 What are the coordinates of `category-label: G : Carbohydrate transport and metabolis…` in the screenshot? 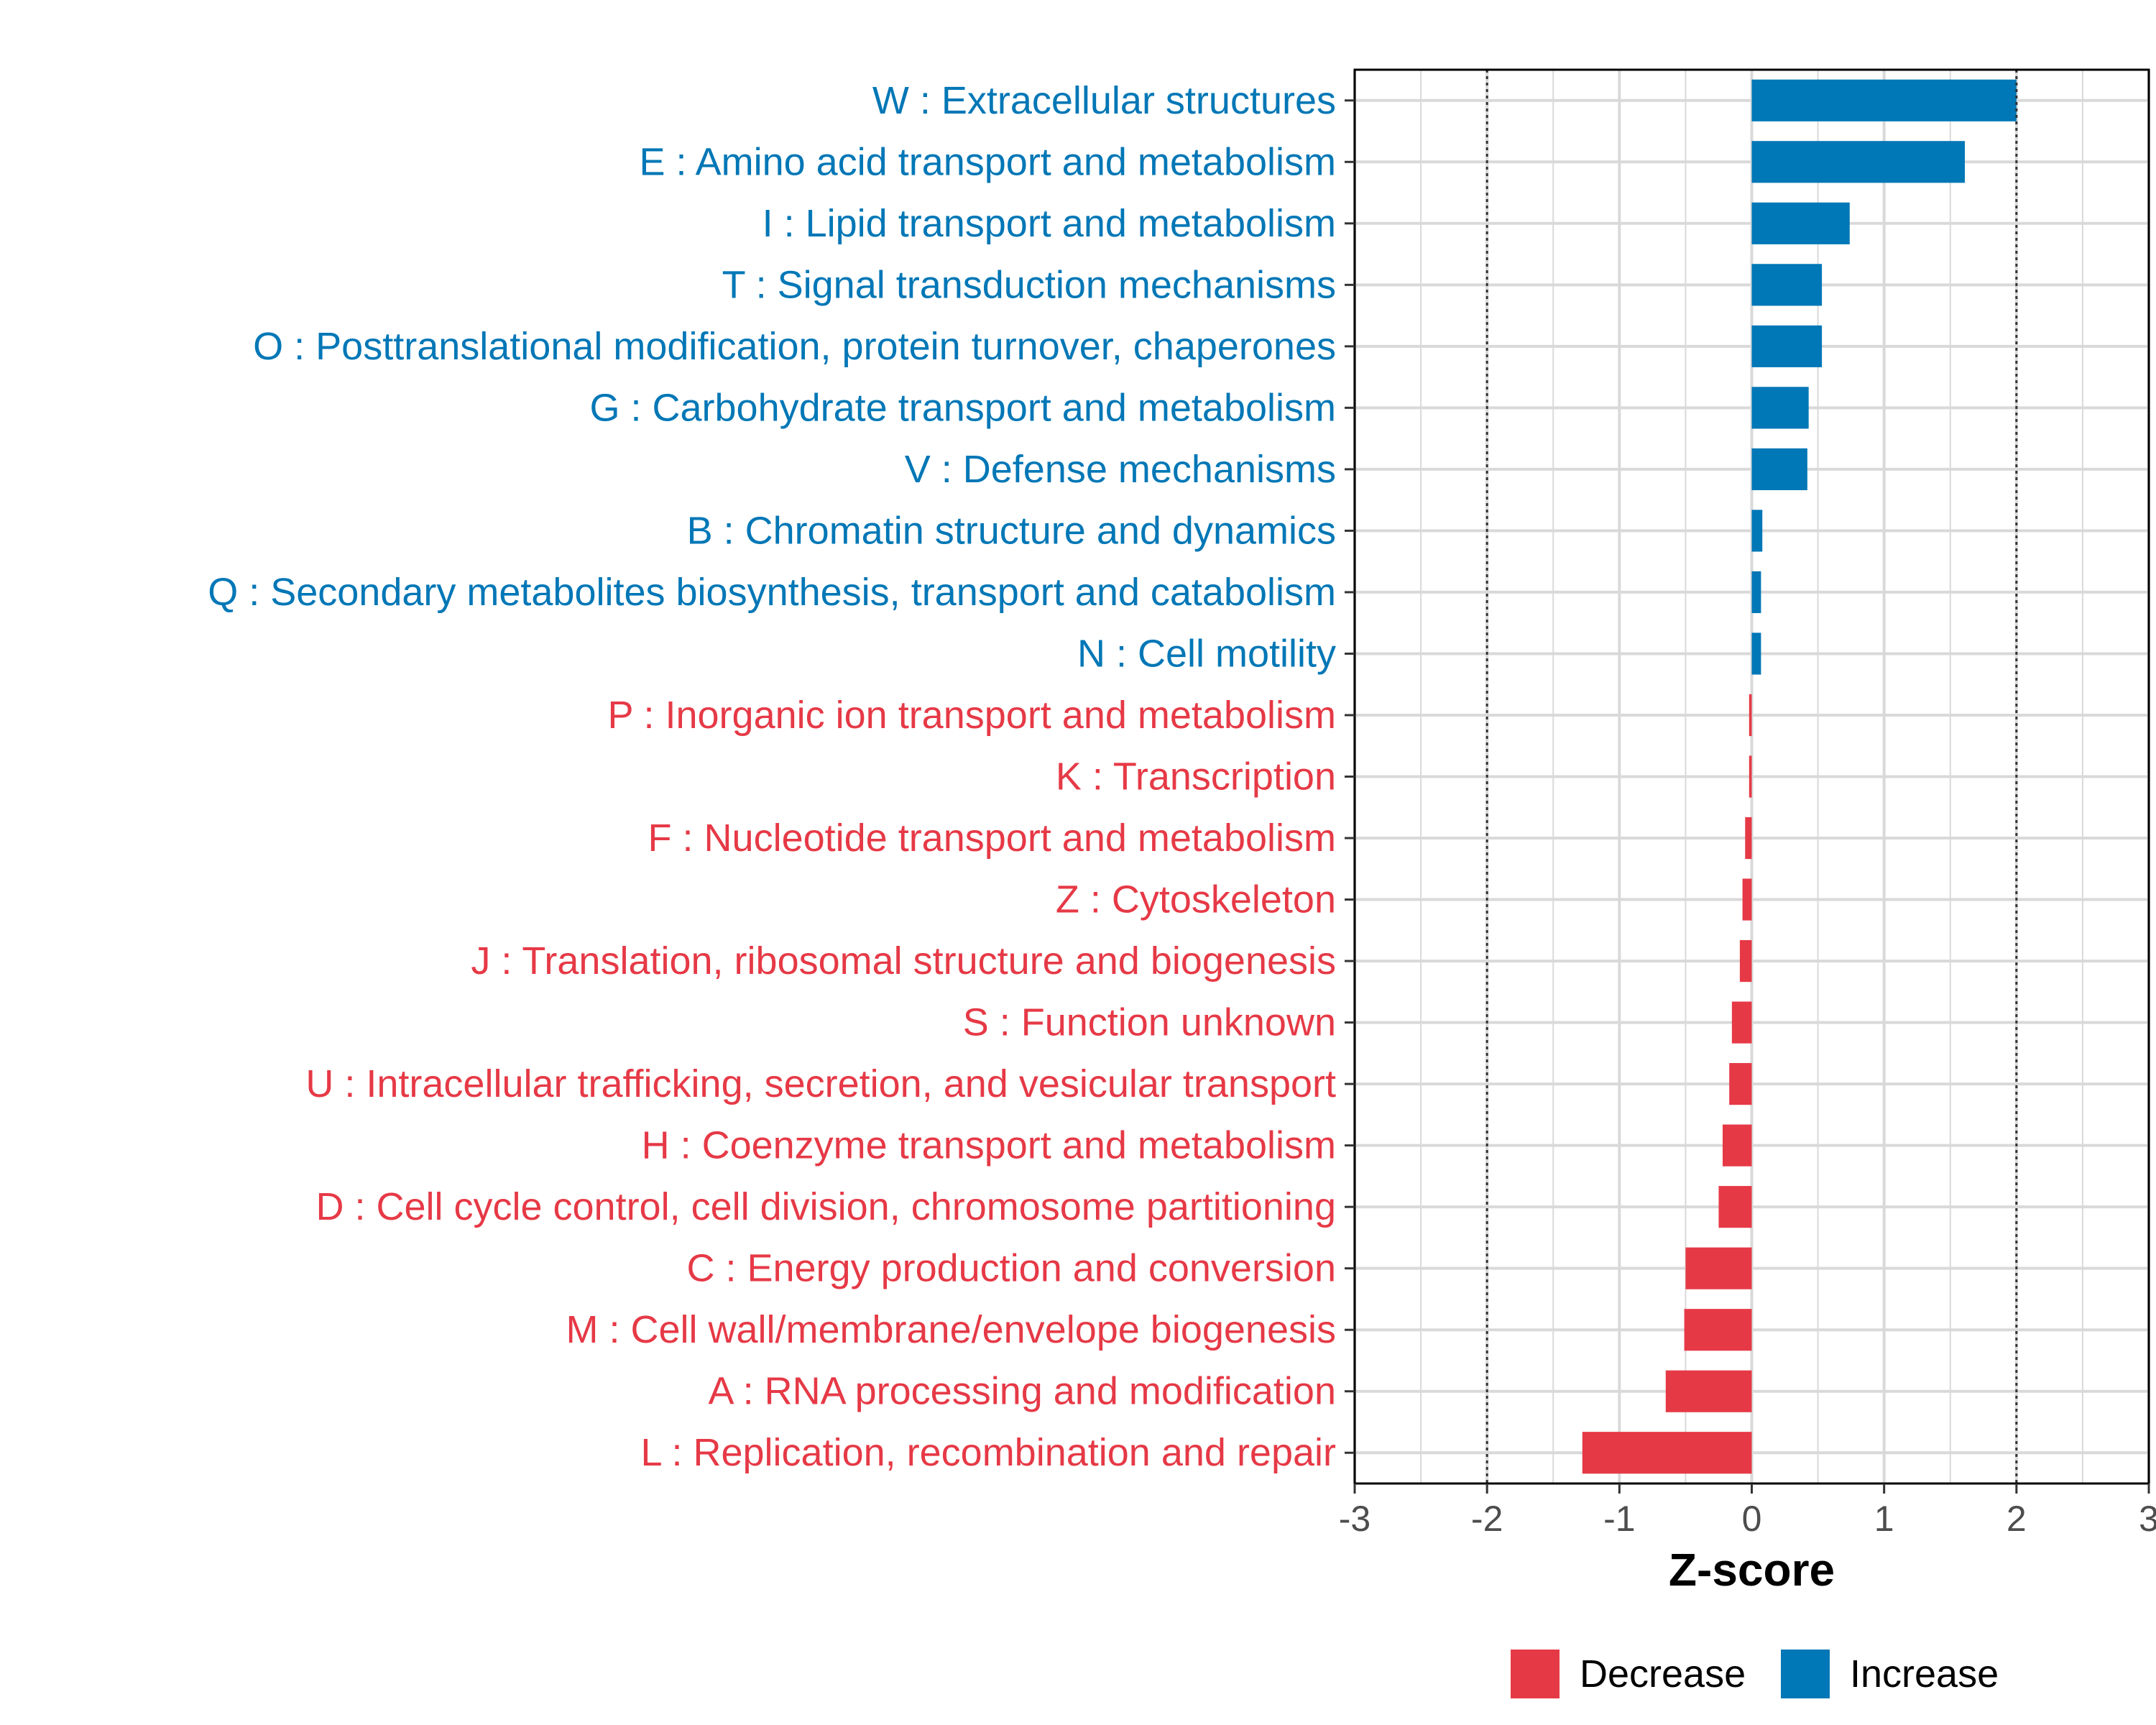 It's located at (964, 407).